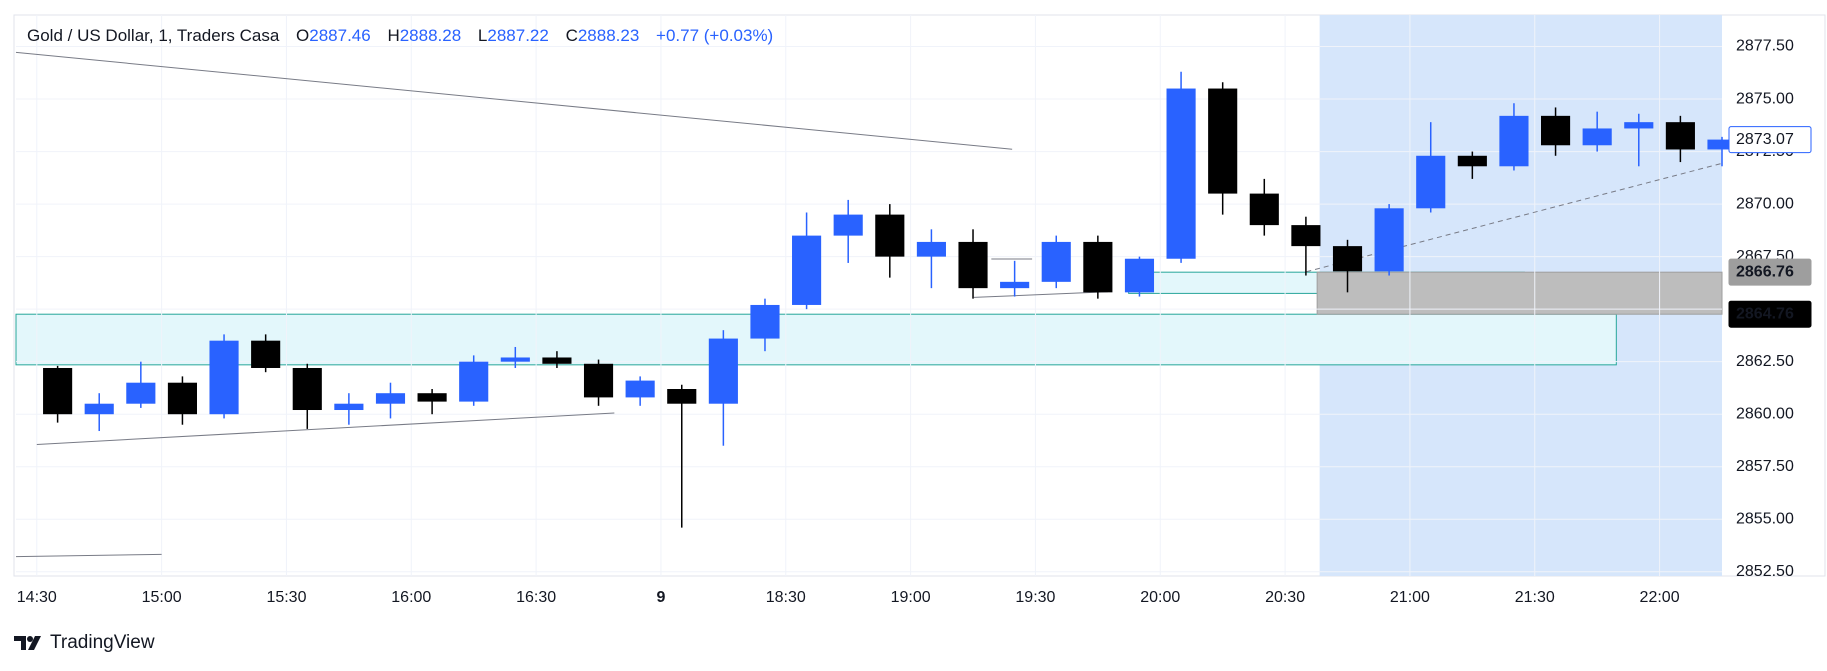 This screenshot has height=671, width=1827. What do you see at coordinates (660, 597) in the screenshot?
I see `x-tick-label: 9` at bounding box center [660, 597].